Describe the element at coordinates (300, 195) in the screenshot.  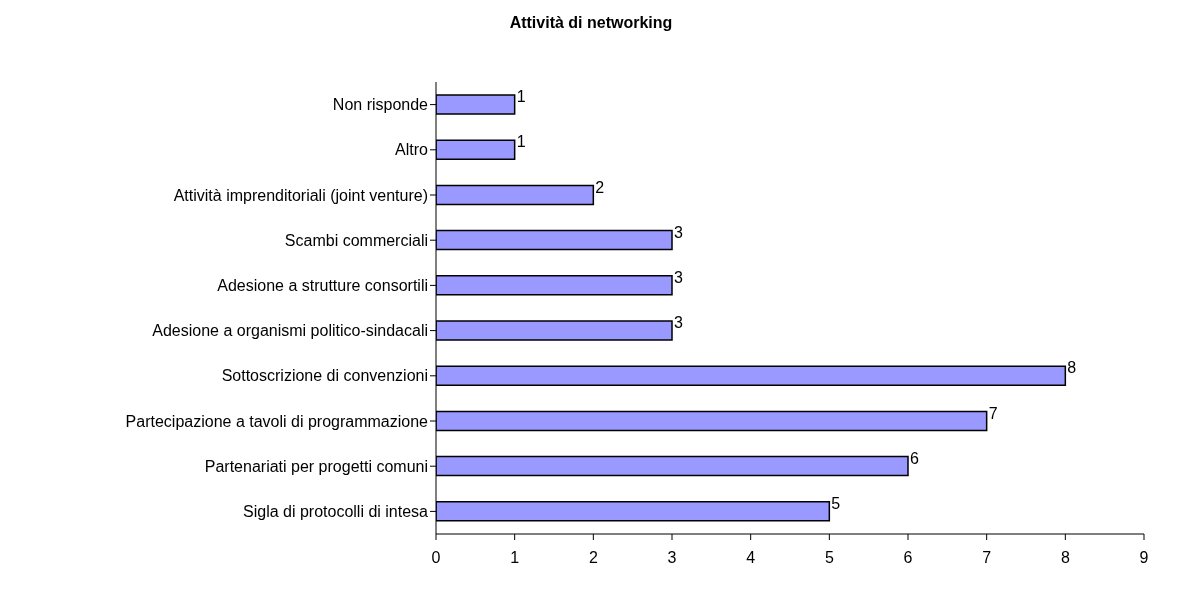
I see `y-tick-label: Attività imprenditoriali (joint venture)` at that location.